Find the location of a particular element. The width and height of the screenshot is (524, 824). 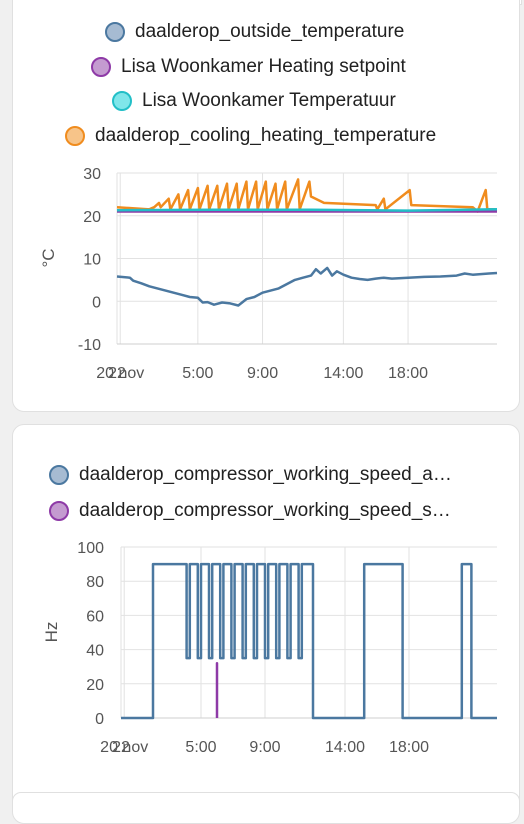

legend-item-outside-temperature: daalderop_outside_temperature is located at coordinates (254, 32).